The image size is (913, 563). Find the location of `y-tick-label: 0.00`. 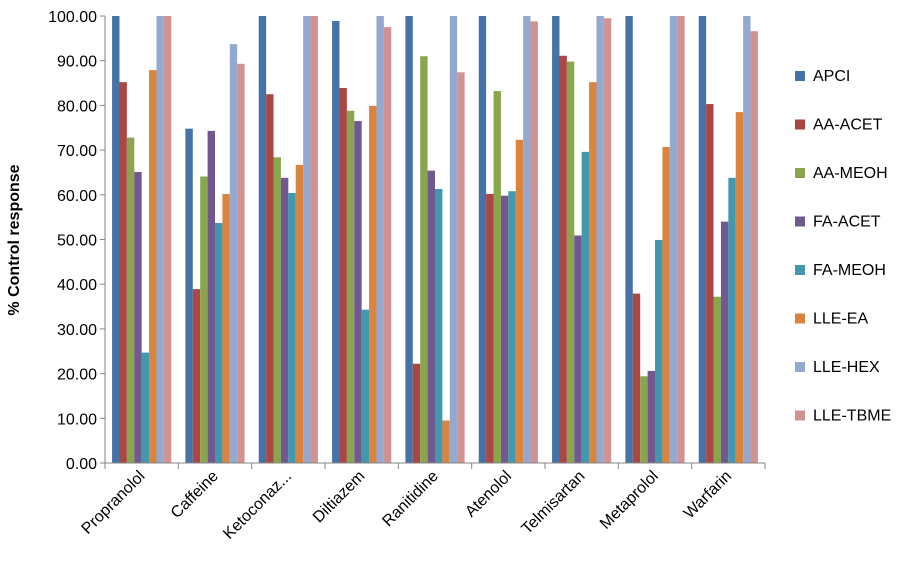

y-tick-label: 0.00 is located at coordinates (81, 464).